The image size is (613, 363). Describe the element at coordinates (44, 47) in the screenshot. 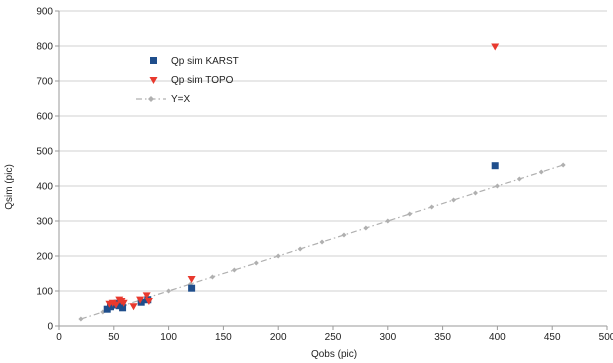

I see `y-tick-label: 800` at that location.